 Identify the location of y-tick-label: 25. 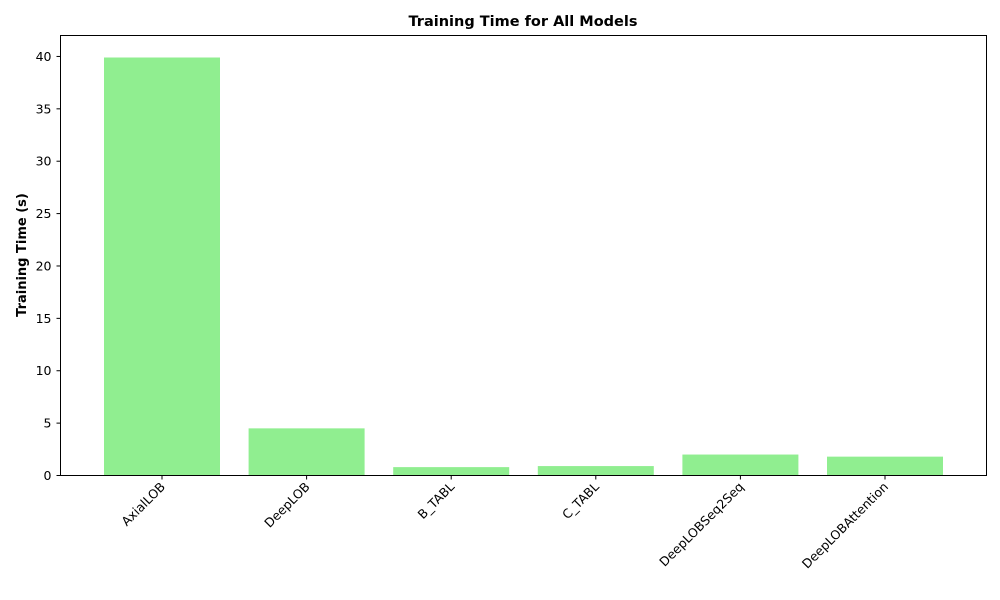
(44, 213).